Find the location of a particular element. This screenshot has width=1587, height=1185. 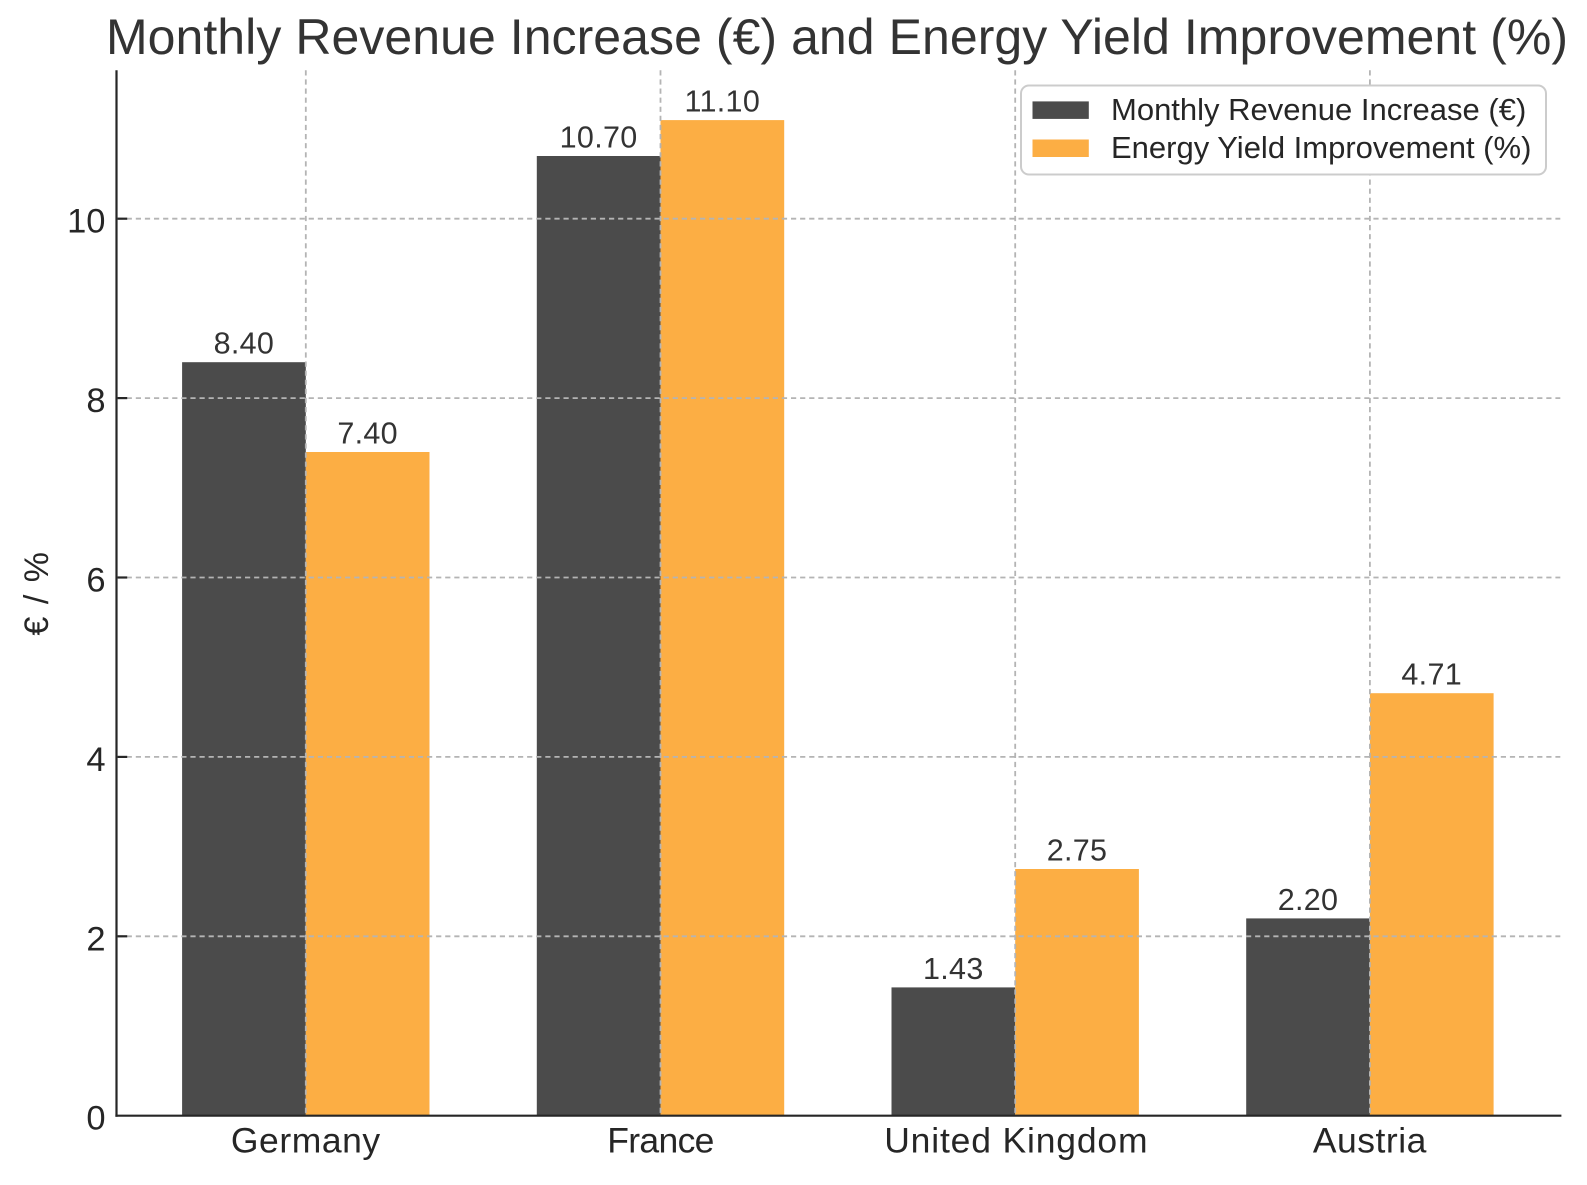

svg-text: 8 is located at coordinates (95, 401).